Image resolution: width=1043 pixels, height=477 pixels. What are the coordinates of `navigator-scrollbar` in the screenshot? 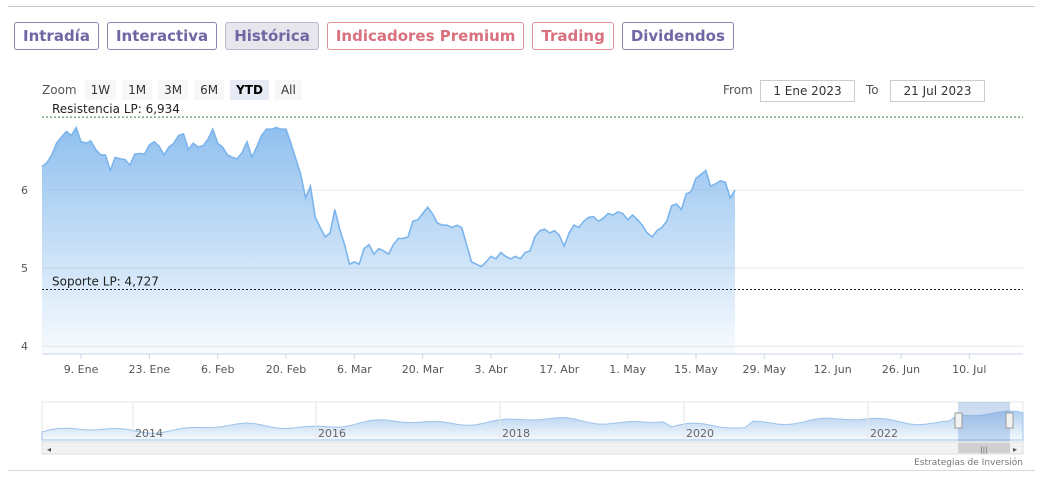 It's located at (532, 448).